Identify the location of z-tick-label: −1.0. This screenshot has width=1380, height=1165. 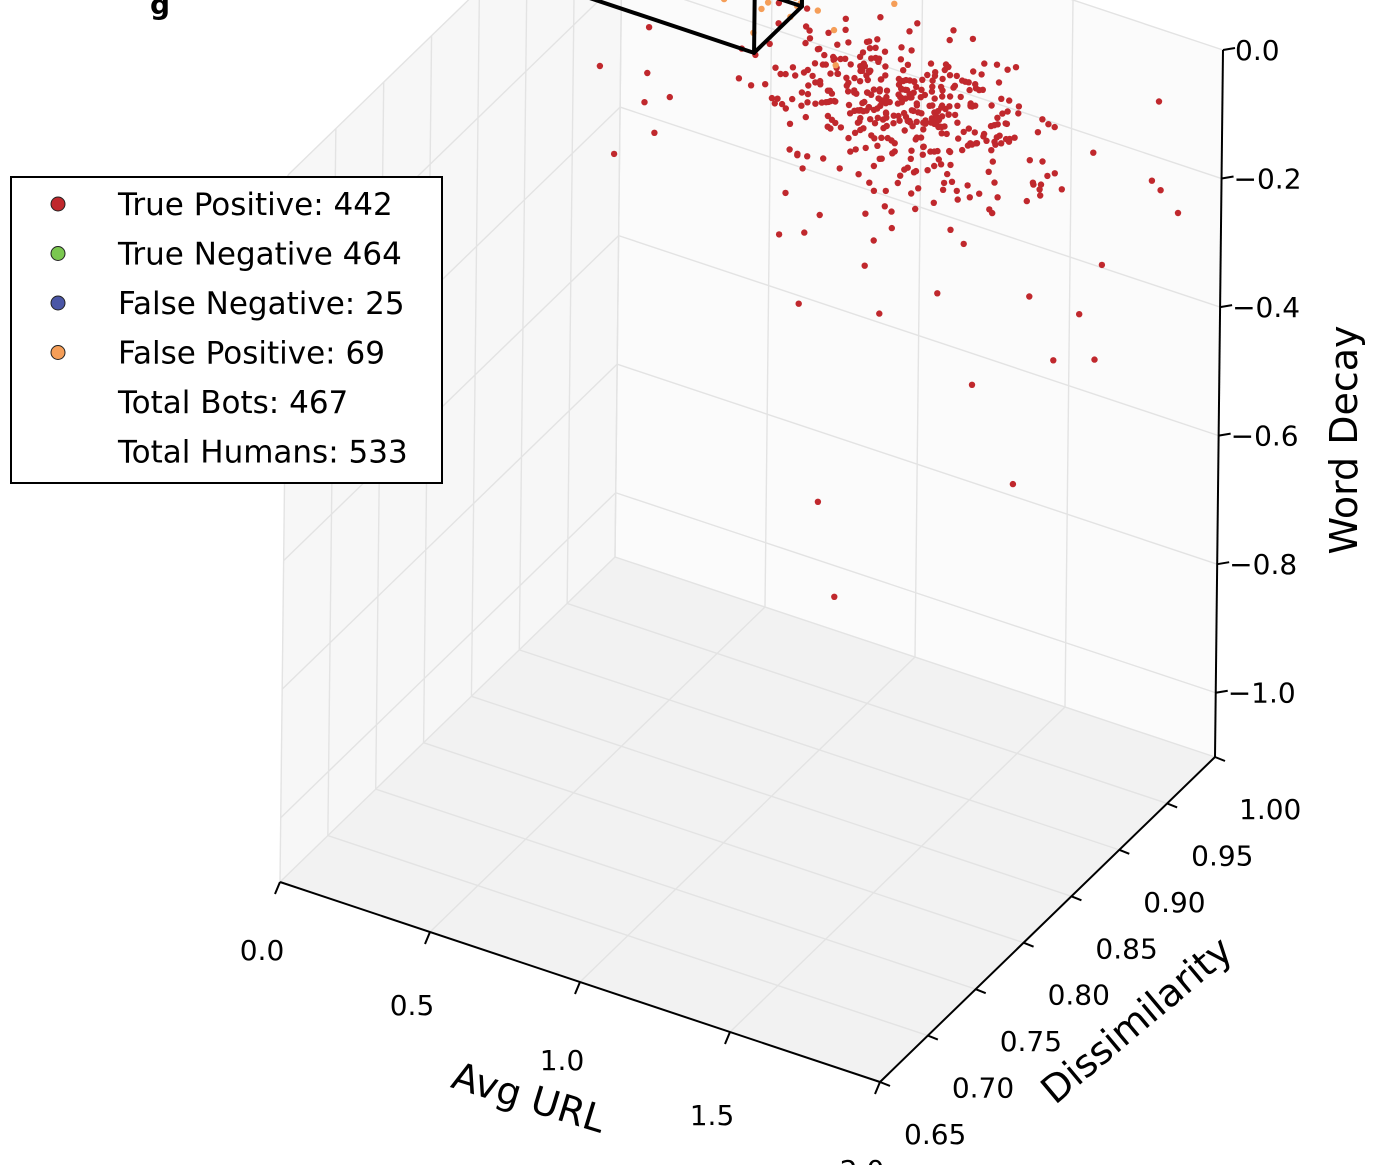
(1262, 693).